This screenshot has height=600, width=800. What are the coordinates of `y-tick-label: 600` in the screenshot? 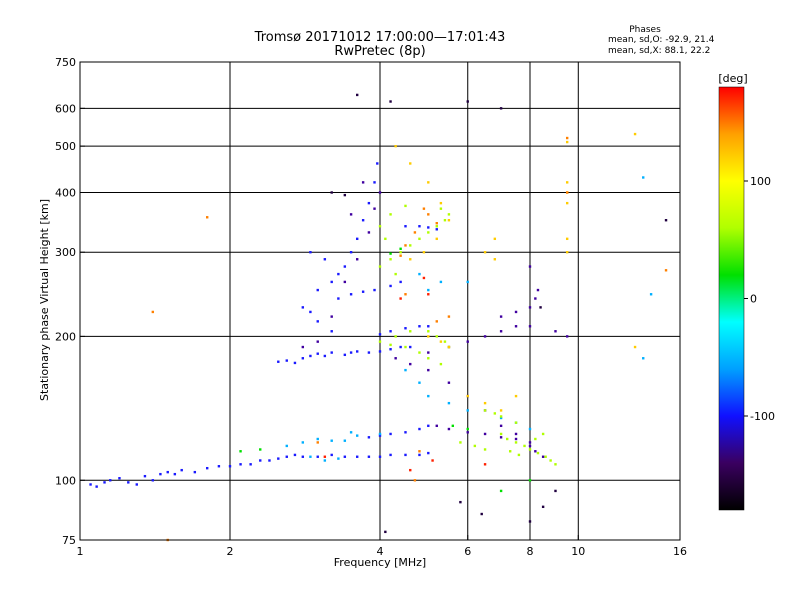 It's located at (65, 108).